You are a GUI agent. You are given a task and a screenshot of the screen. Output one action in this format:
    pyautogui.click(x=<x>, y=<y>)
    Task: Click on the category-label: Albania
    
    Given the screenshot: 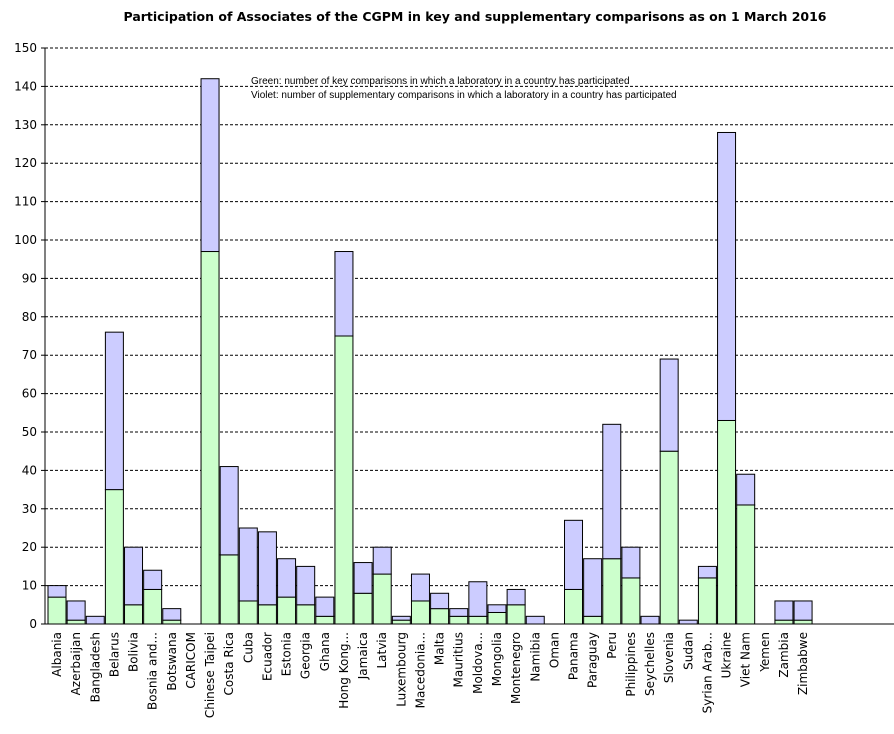 What is the action you would take?
    pyautogui.click(x=57, y=654)
    